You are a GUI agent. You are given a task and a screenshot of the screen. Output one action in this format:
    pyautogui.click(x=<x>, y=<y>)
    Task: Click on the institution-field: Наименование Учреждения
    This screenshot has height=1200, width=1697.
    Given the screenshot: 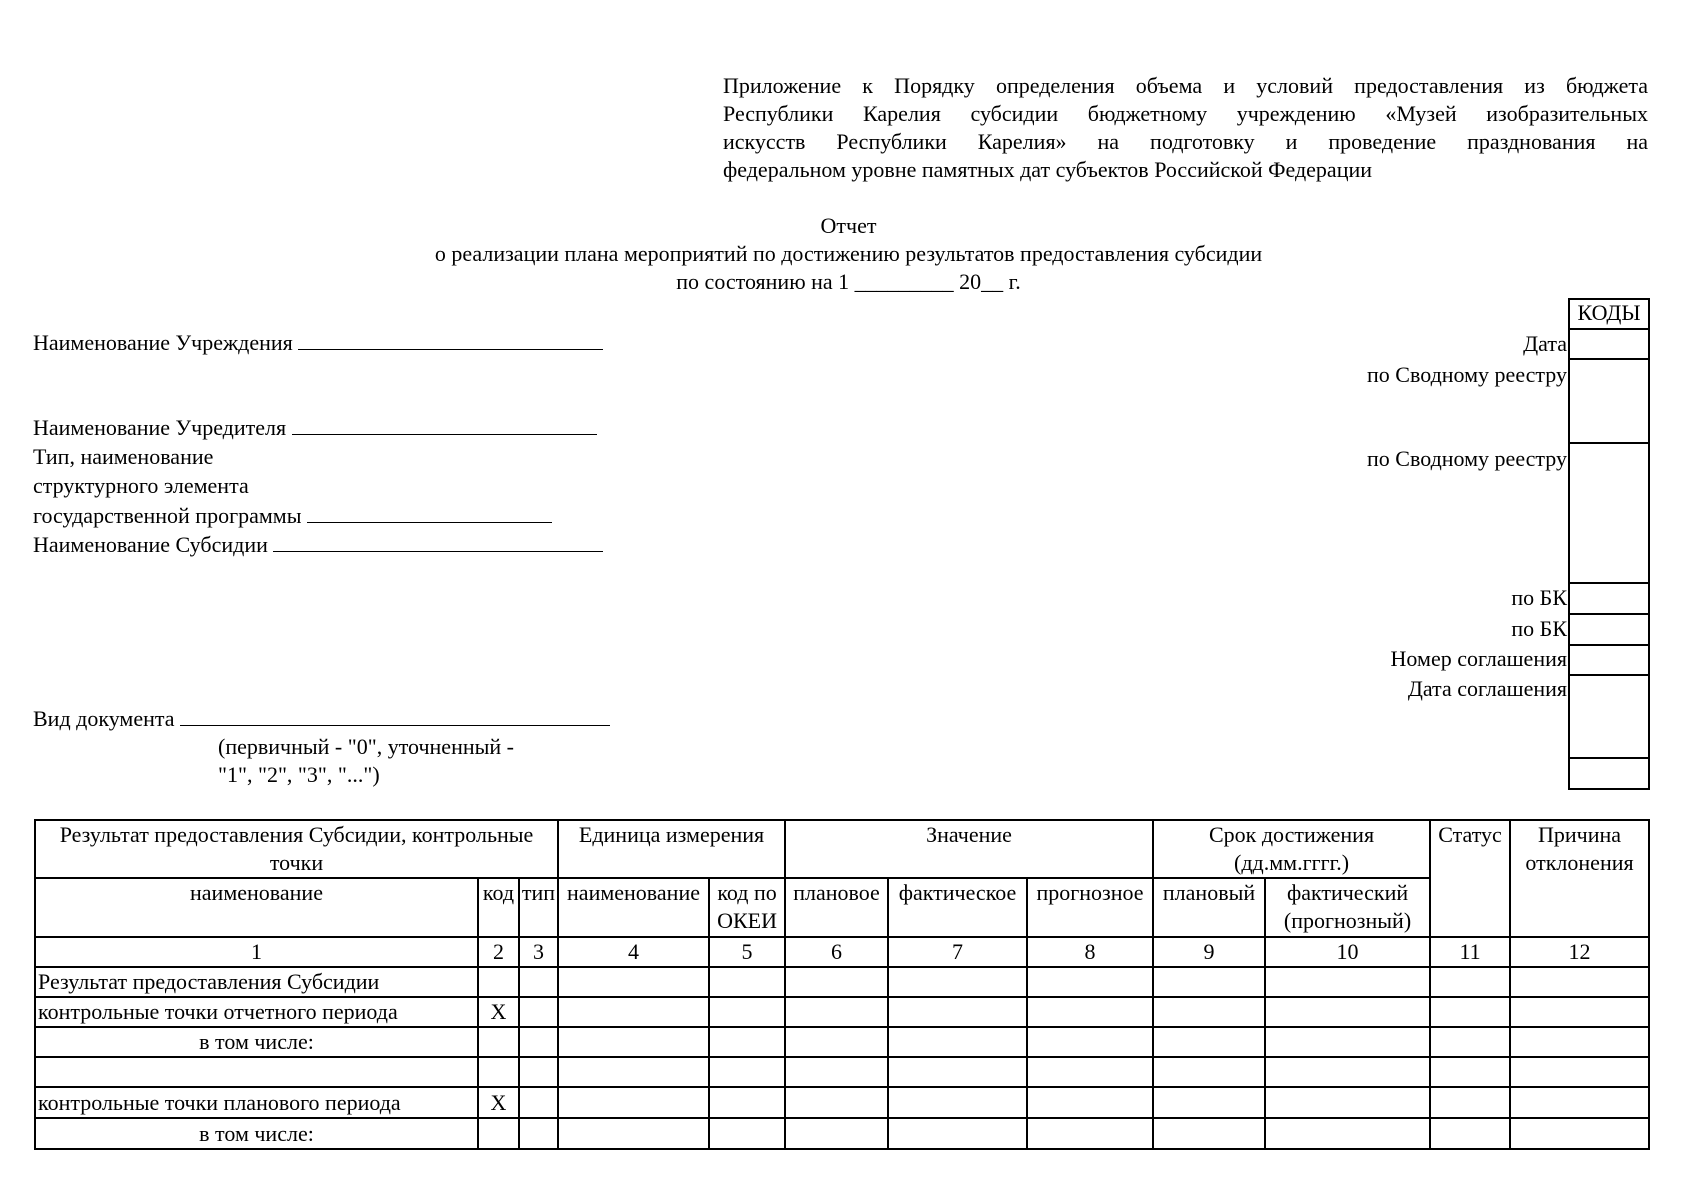 What is the action you would take?
    pyautogui.click(x=318, y=342)
    